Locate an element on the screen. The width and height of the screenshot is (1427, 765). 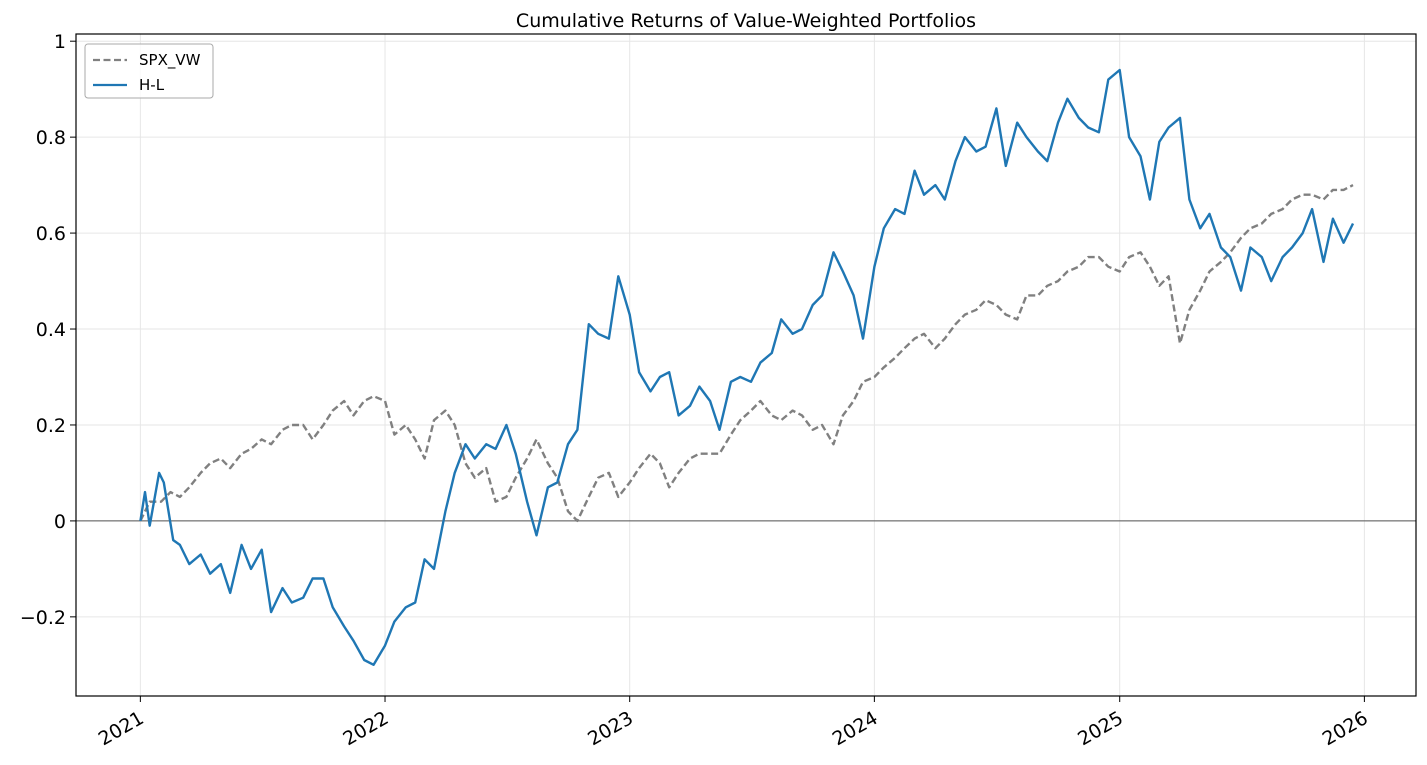
y-tick-label: 0 is located at coordinates (60, 522).